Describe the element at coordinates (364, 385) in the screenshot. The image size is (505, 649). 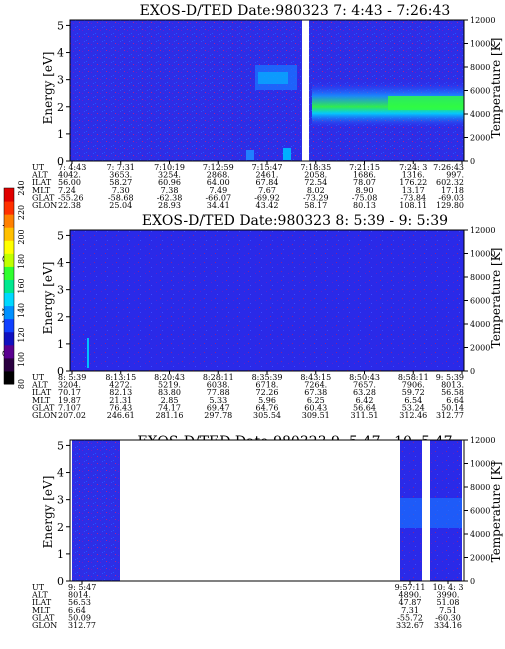
I see `table-cell: 7657.` at that location.